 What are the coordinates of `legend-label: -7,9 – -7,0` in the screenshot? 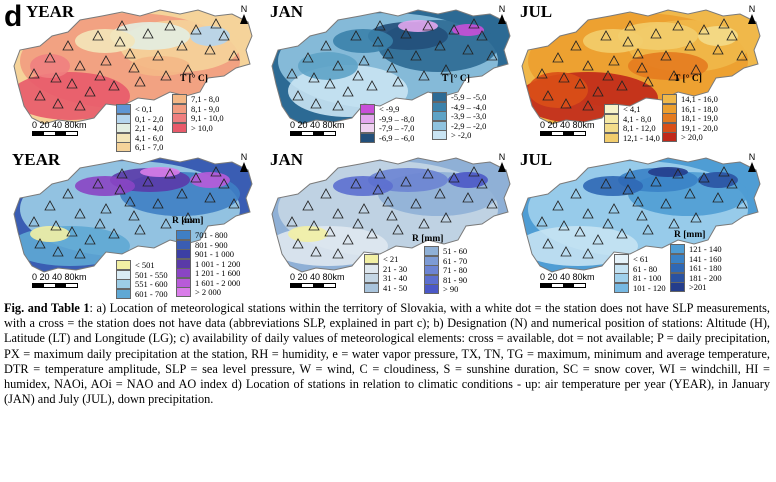 It's located at (397, 128).